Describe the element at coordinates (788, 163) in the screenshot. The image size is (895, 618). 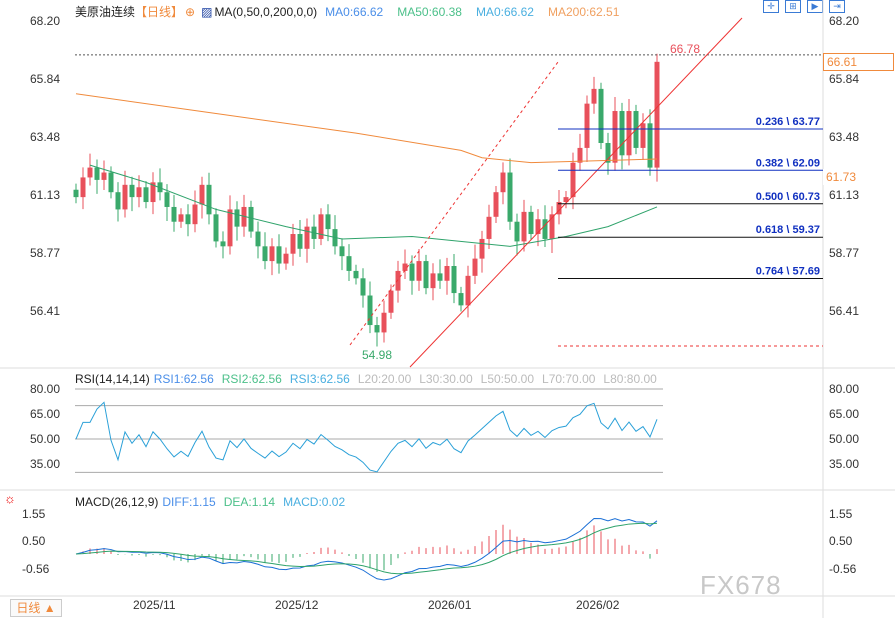
I see `fib-level-label: 0.382 \ 62.09` at that location.